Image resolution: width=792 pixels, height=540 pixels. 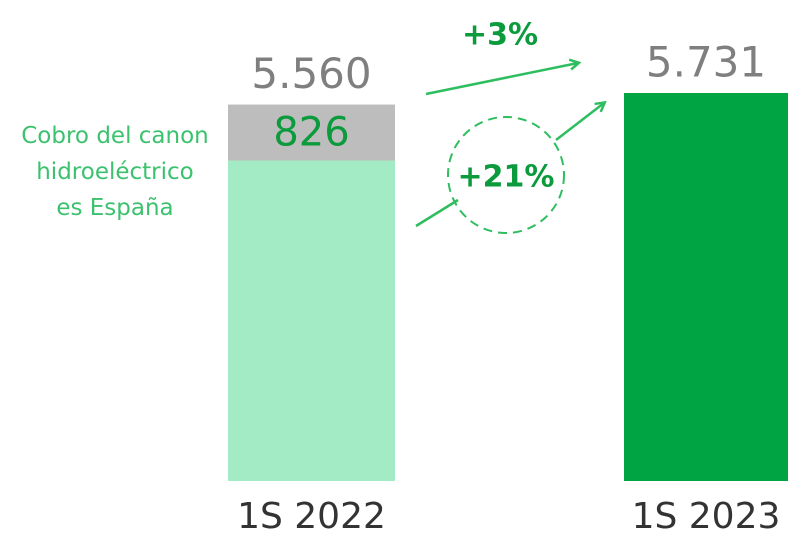 I want to click on annotation: +21%, so click(x=506, y=177).